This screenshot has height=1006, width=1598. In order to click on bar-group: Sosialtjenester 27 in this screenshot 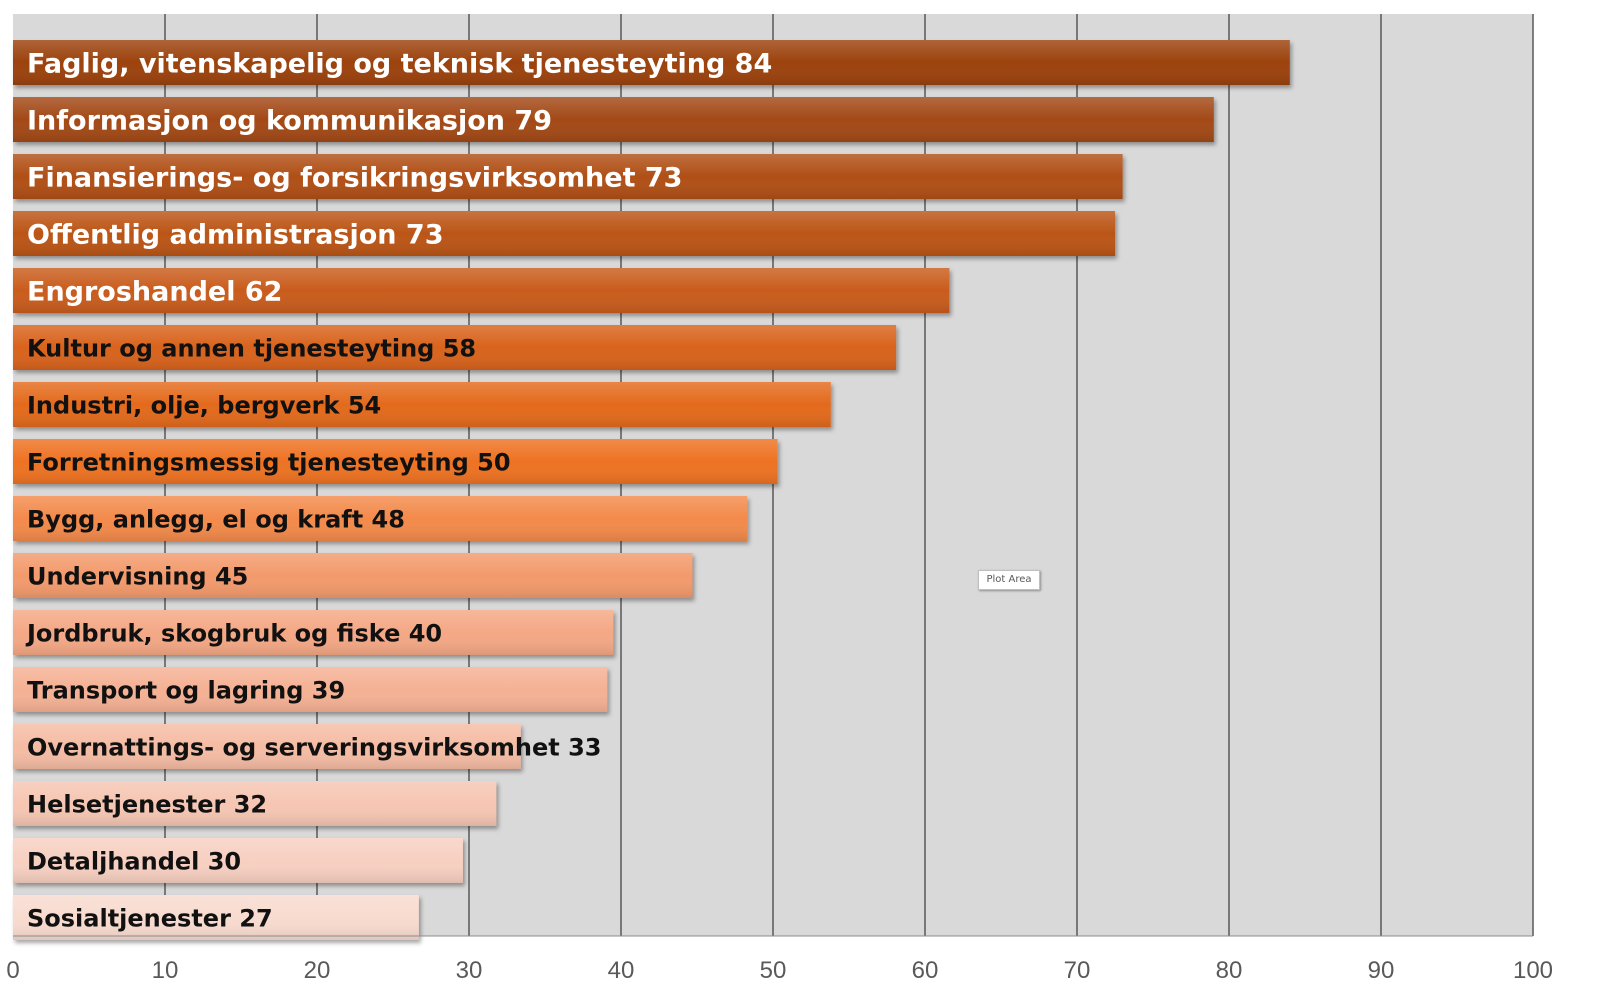, I will do `click(216, 917)`.